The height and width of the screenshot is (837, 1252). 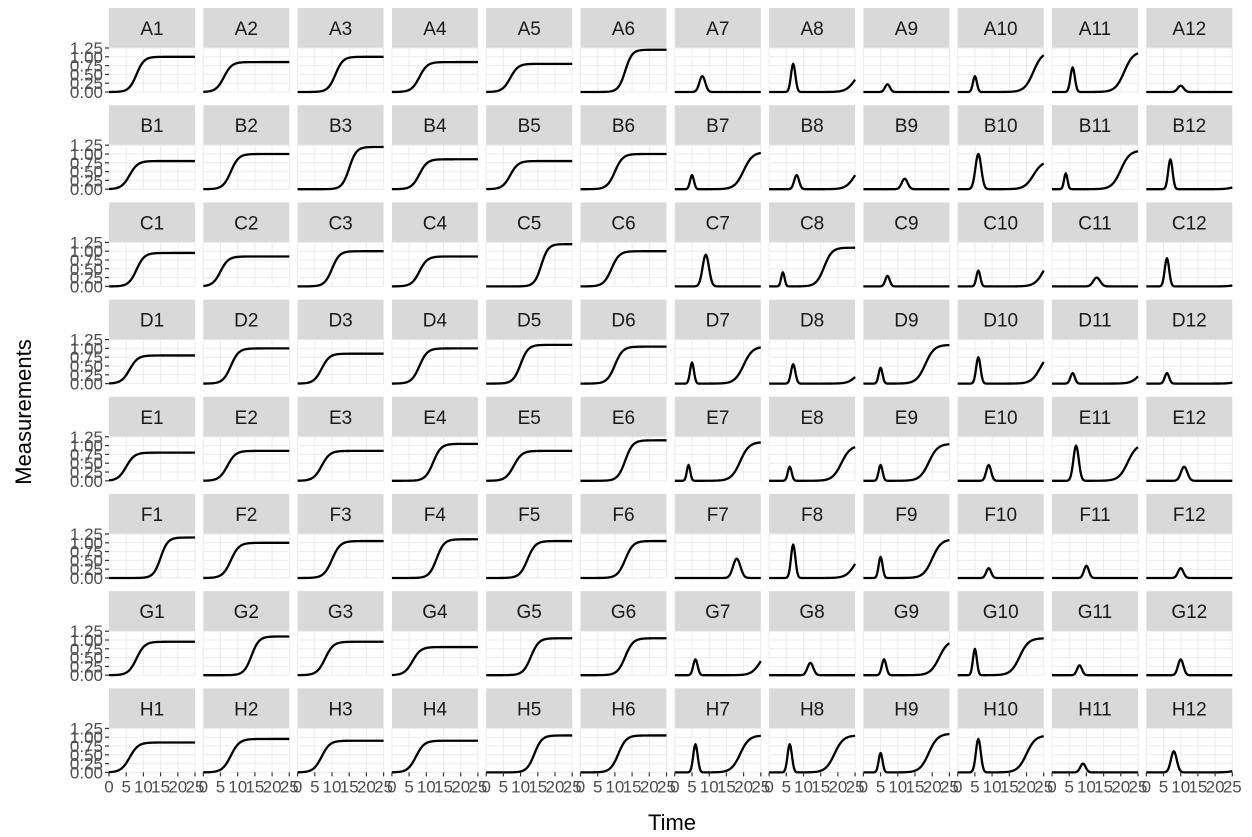 I want to click on facet-panel-H1: H1, so click(x=152, y=731).